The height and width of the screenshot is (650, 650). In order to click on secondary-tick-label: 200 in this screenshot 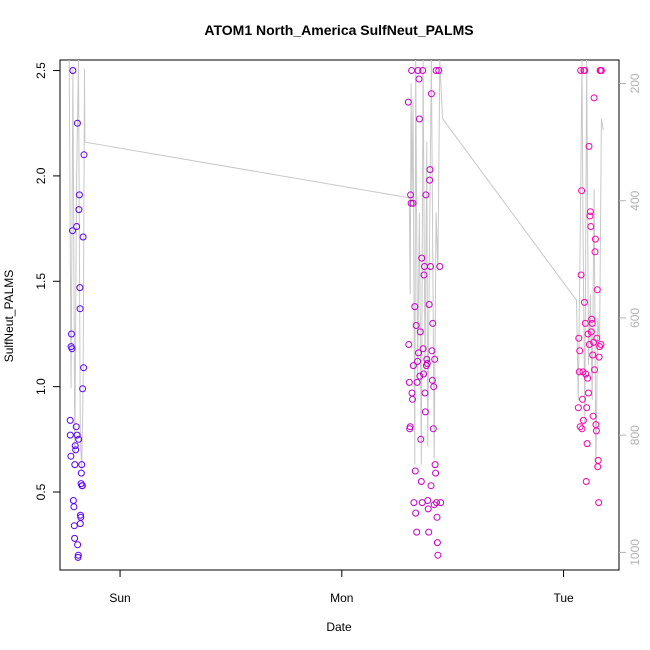, I will do `click(635, 83)`.